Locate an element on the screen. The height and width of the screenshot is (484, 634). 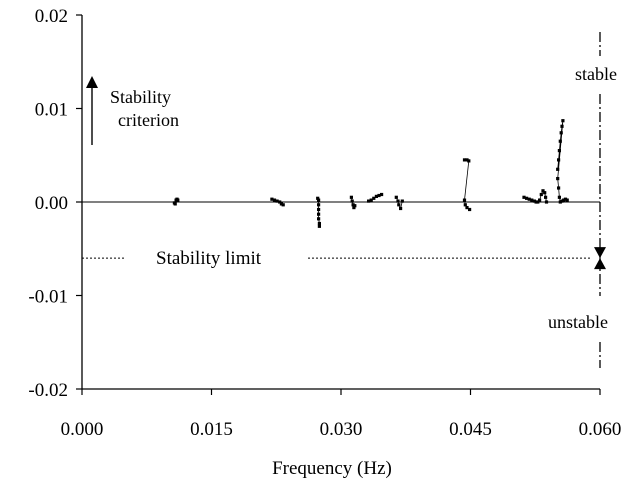
stability-criterion-arrow-icon is located at coordinates (92, 82).